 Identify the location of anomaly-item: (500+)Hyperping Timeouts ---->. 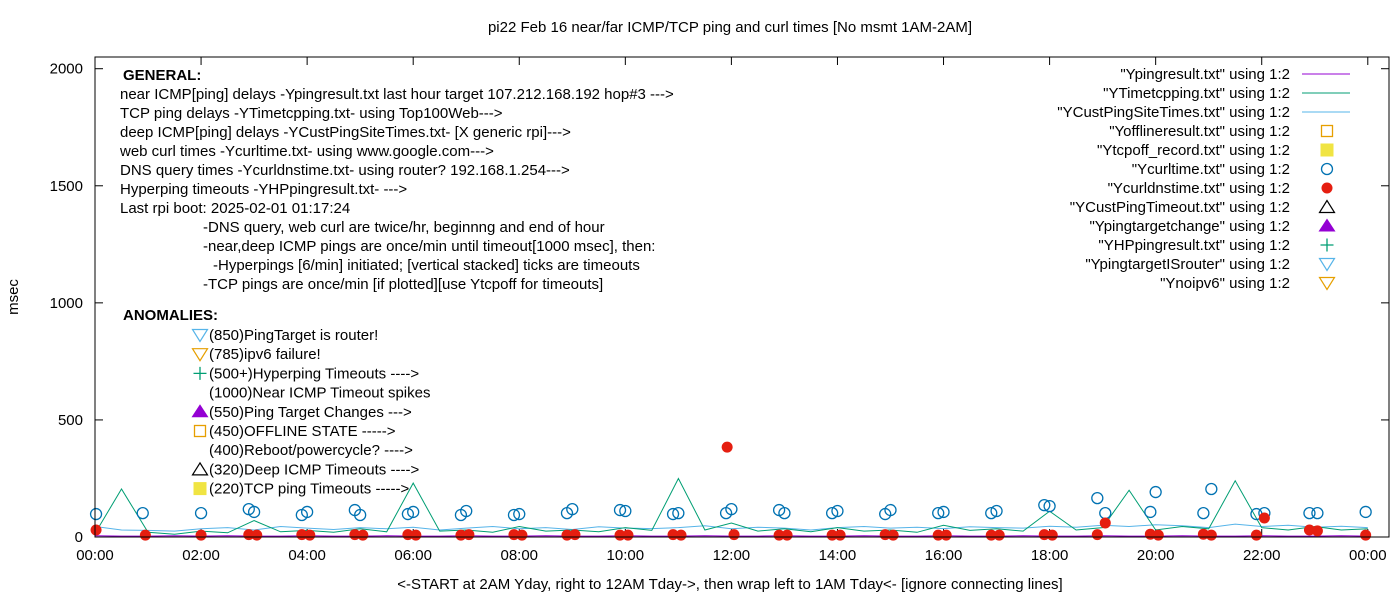
(314, 373).